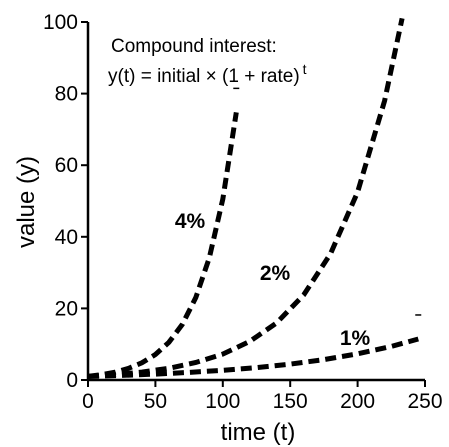  Describe the element at coordinates (155, 401) in the screenshot. I see `x-tick-label: 50` at that location.